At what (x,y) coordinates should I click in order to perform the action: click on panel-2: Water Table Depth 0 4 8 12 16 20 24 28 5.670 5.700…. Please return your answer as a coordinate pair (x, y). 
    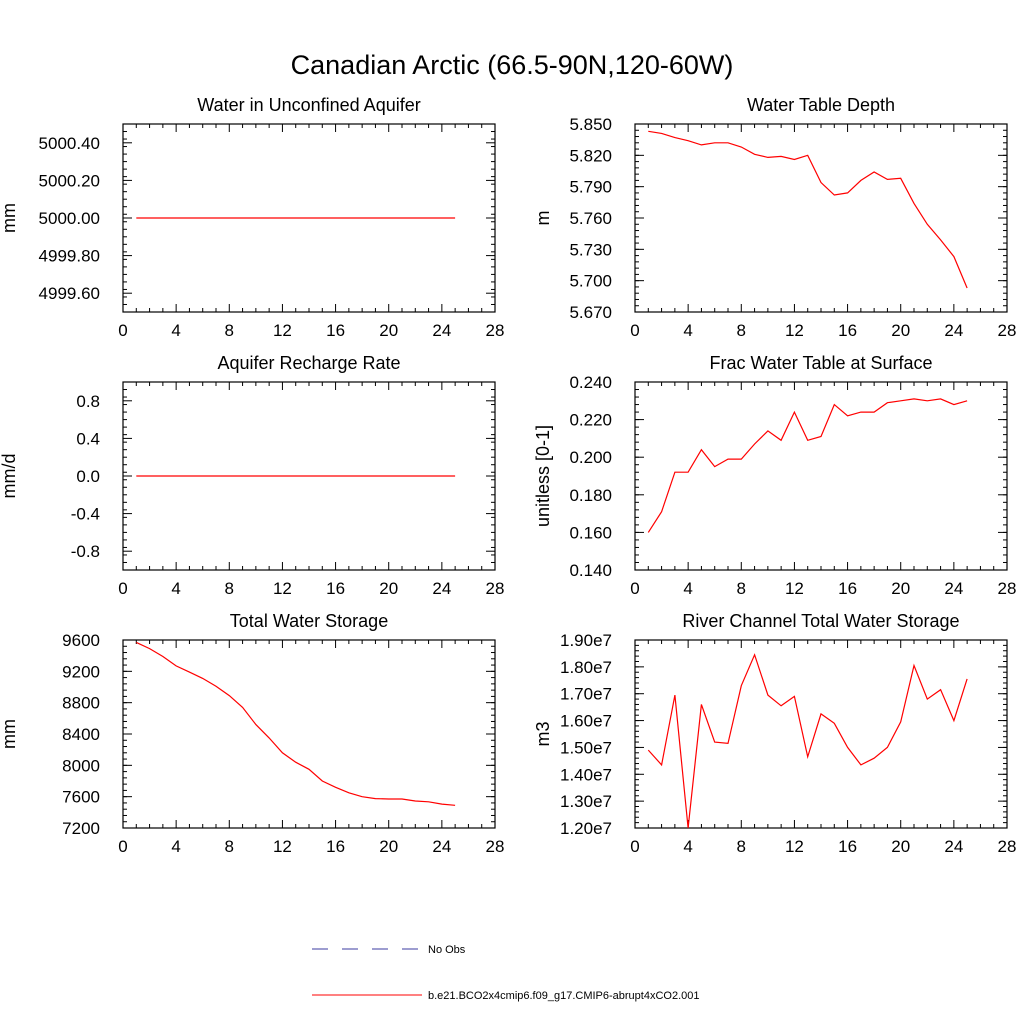
    Looking at the image, I should click on (774, 217).